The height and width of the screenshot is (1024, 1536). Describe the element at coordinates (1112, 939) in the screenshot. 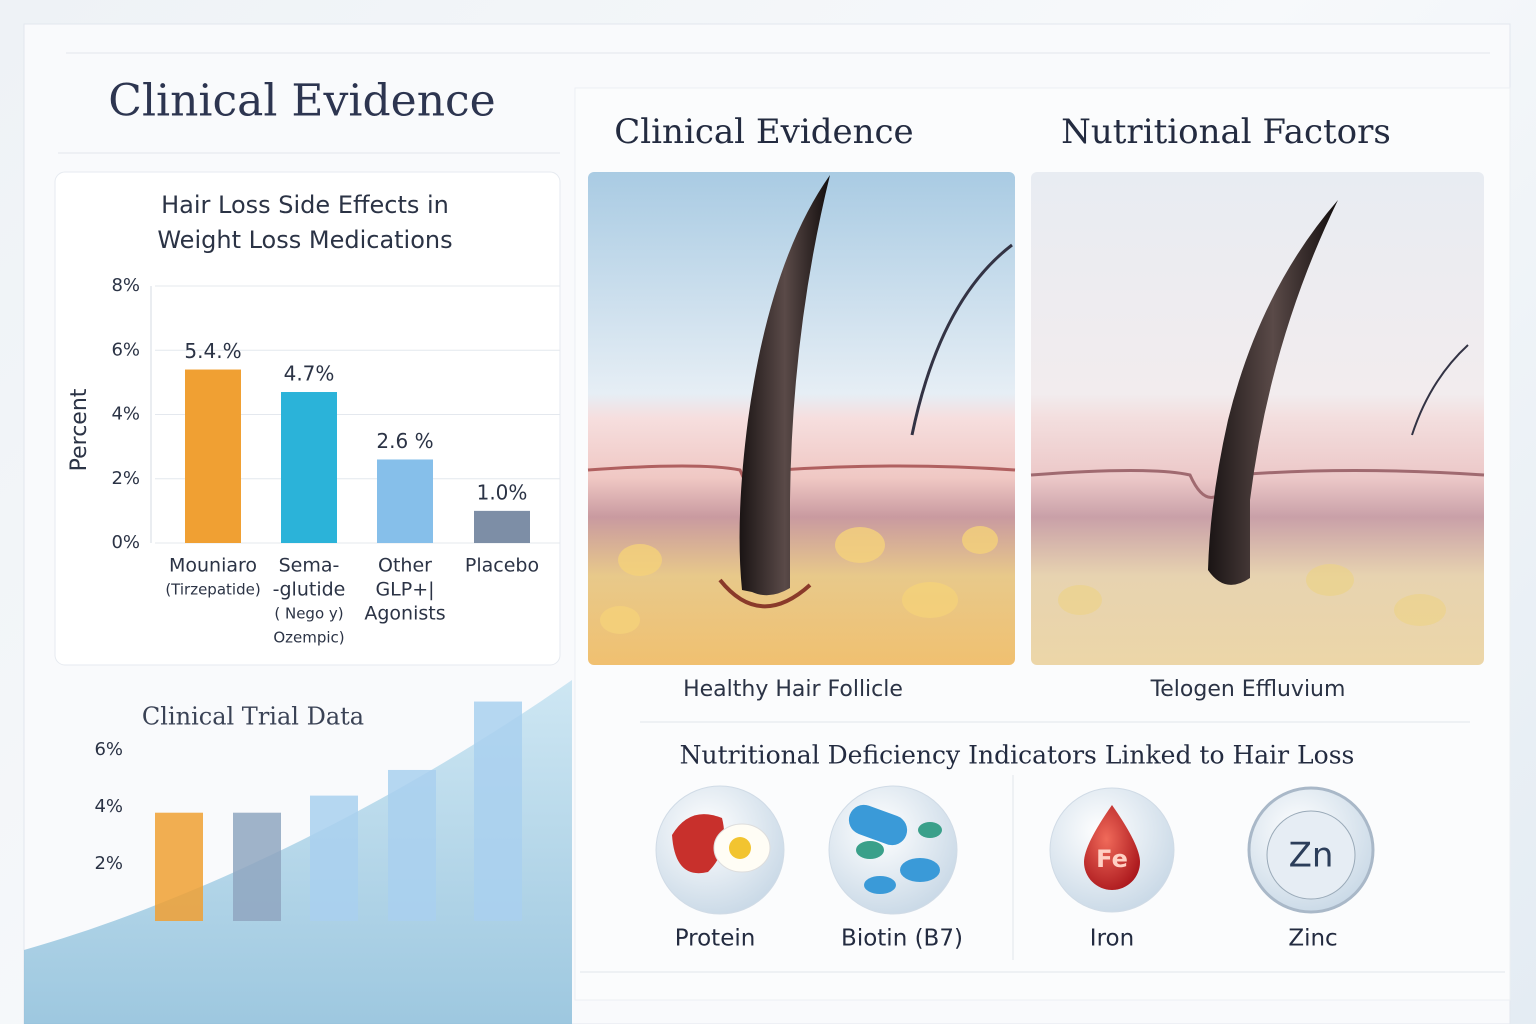

I see `nutrient-label: Iron` at that location.